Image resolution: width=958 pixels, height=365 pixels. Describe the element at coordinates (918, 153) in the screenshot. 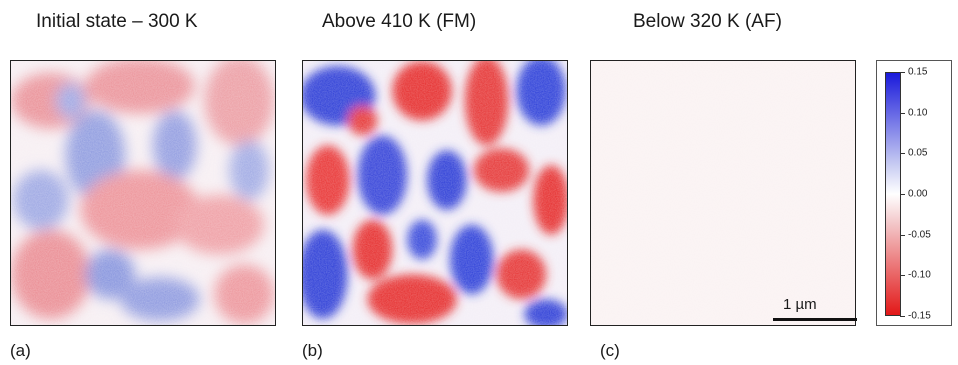

I see `colorbar-tick-label: 0.05` at that location.